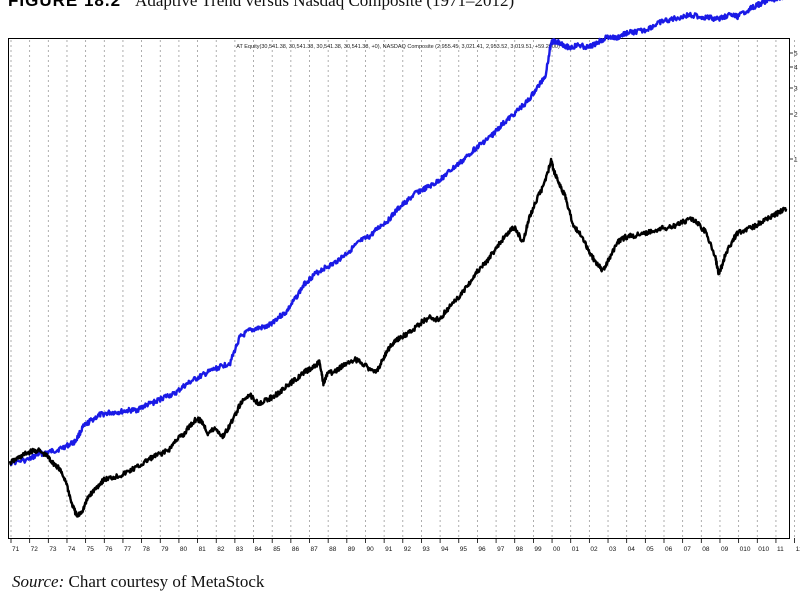  What do you see at coordinates (688, 549) in the screenshot?
I see `x-tick-label: 07` at bounding box center [688, 549].